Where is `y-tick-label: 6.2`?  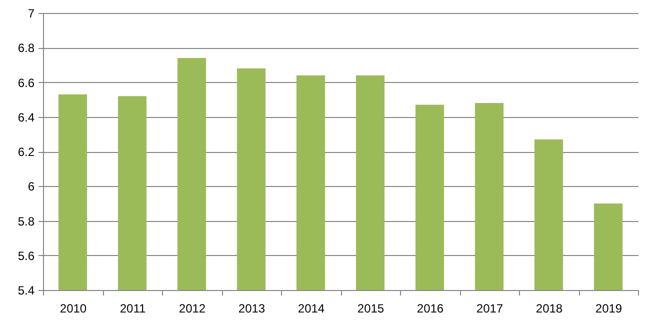 y-tick-label: 6.2 is located at coordinates (26, 152).